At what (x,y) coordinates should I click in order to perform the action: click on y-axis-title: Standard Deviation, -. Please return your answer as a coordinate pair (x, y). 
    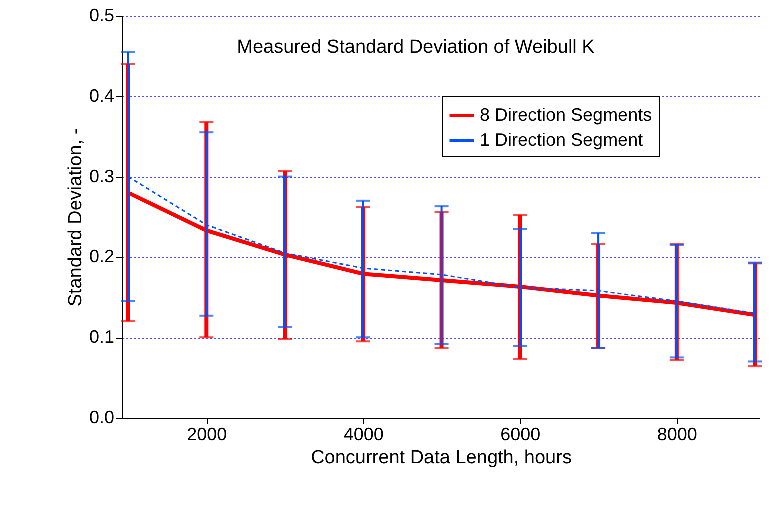
    Looking at the image, I should click on (75, 217).